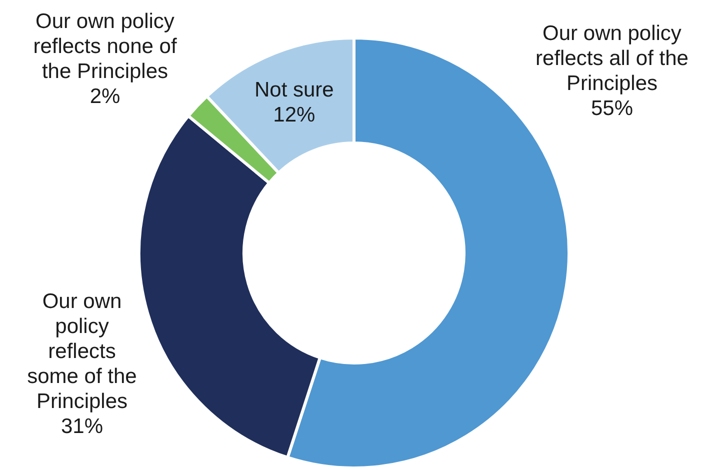 The width and height of the screenshot is (706, 470). Describe the element at coordinates (612, 108) in the screenshot. I see `data-label: 55%` at that location.